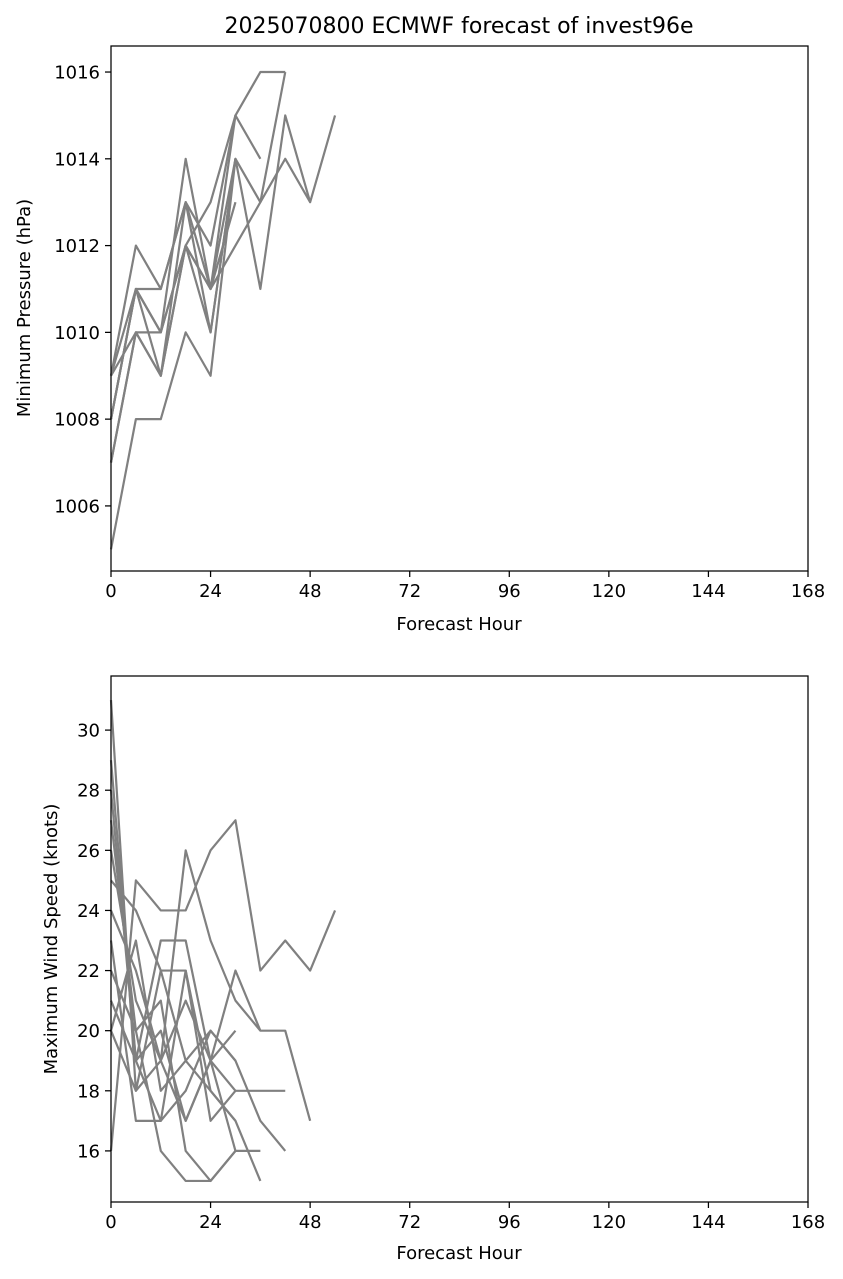  I want to click on pressure-x-tick-label: 72, so click(409, 591).